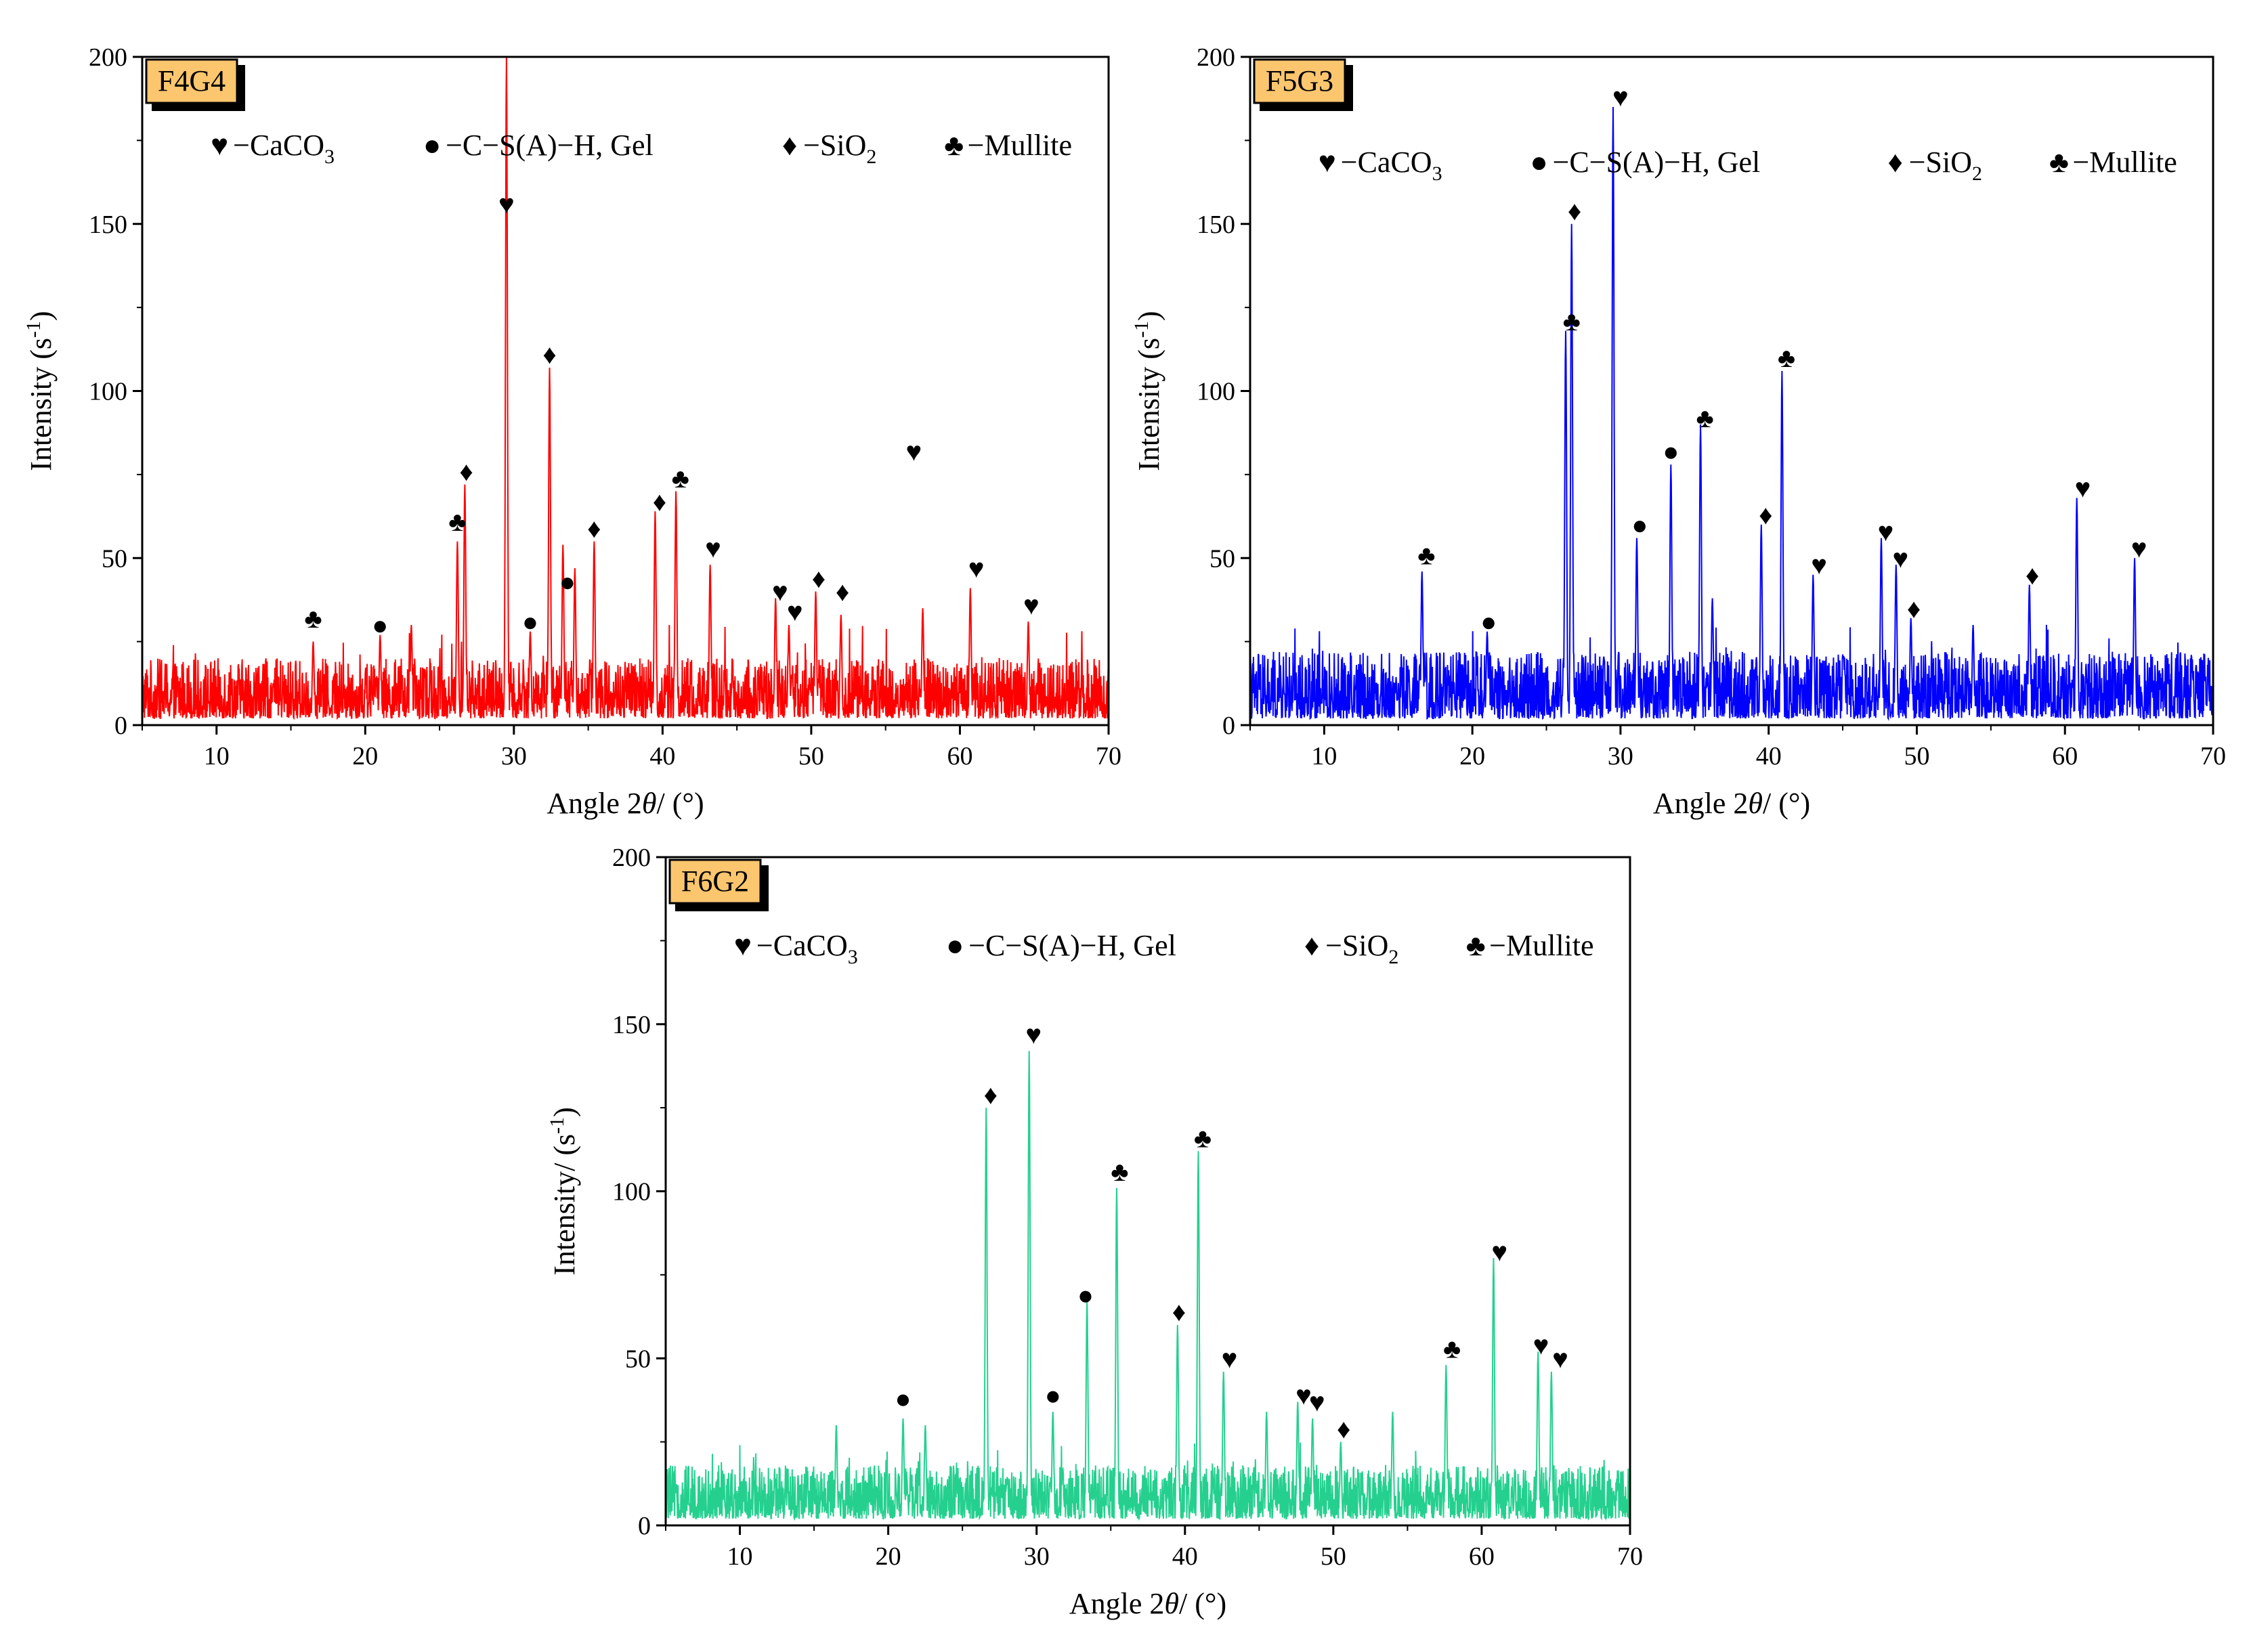 Image resolution: width=2249 pixels, height=1652 pixels. I want to click on y-tick-label: 0, so click(645, 1526).